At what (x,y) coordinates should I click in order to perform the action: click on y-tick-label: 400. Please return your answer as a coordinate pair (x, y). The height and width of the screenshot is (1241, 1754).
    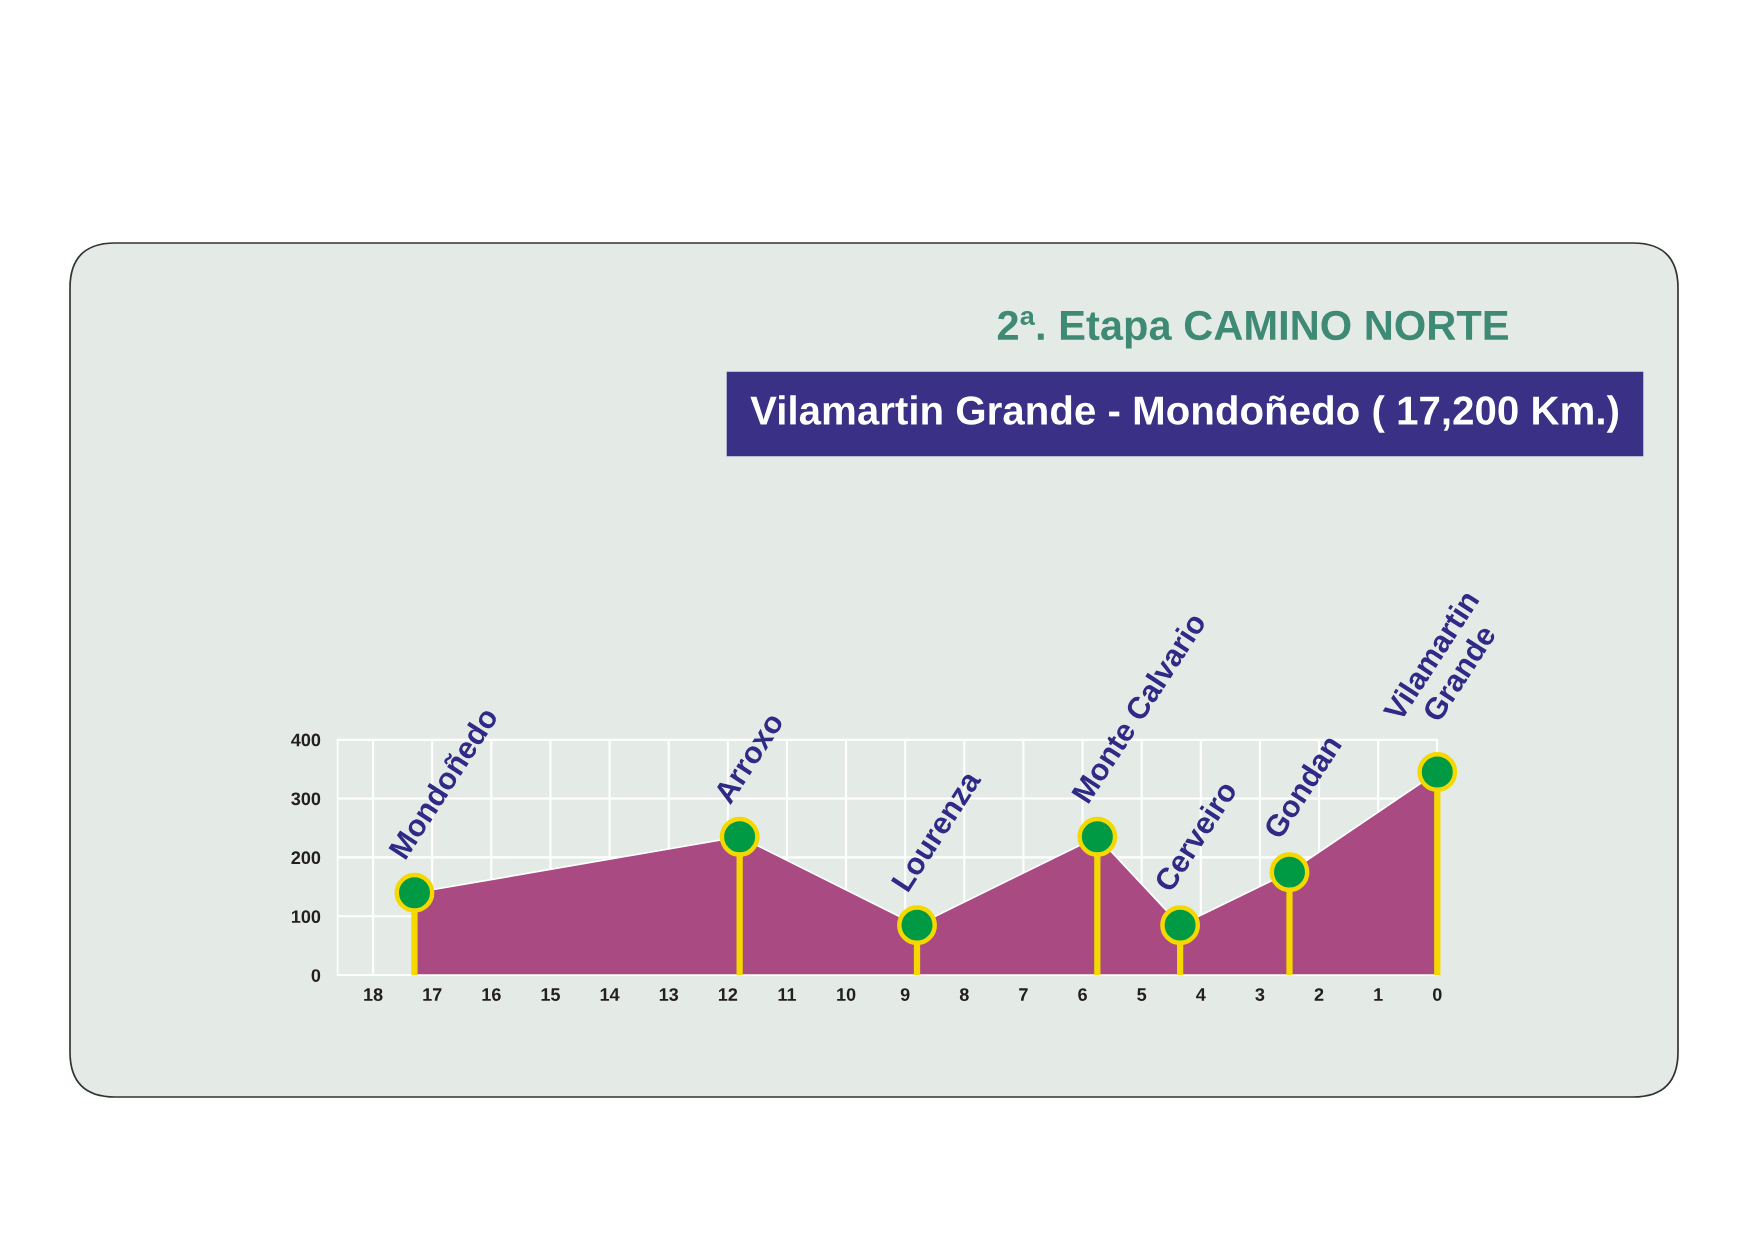
    Looking at the image, I should click on (306, 740).